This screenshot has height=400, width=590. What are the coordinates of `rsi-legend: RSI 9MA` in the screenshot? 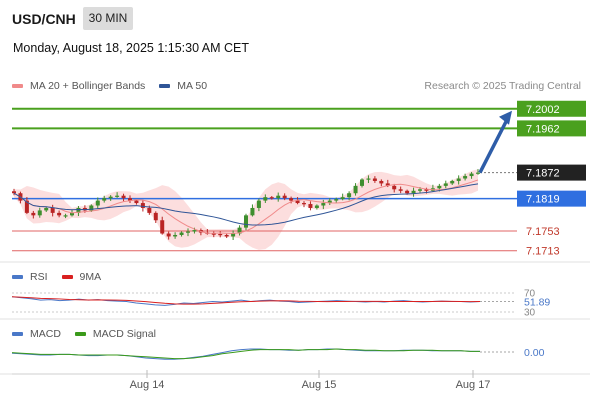 It's located at (63, 277).